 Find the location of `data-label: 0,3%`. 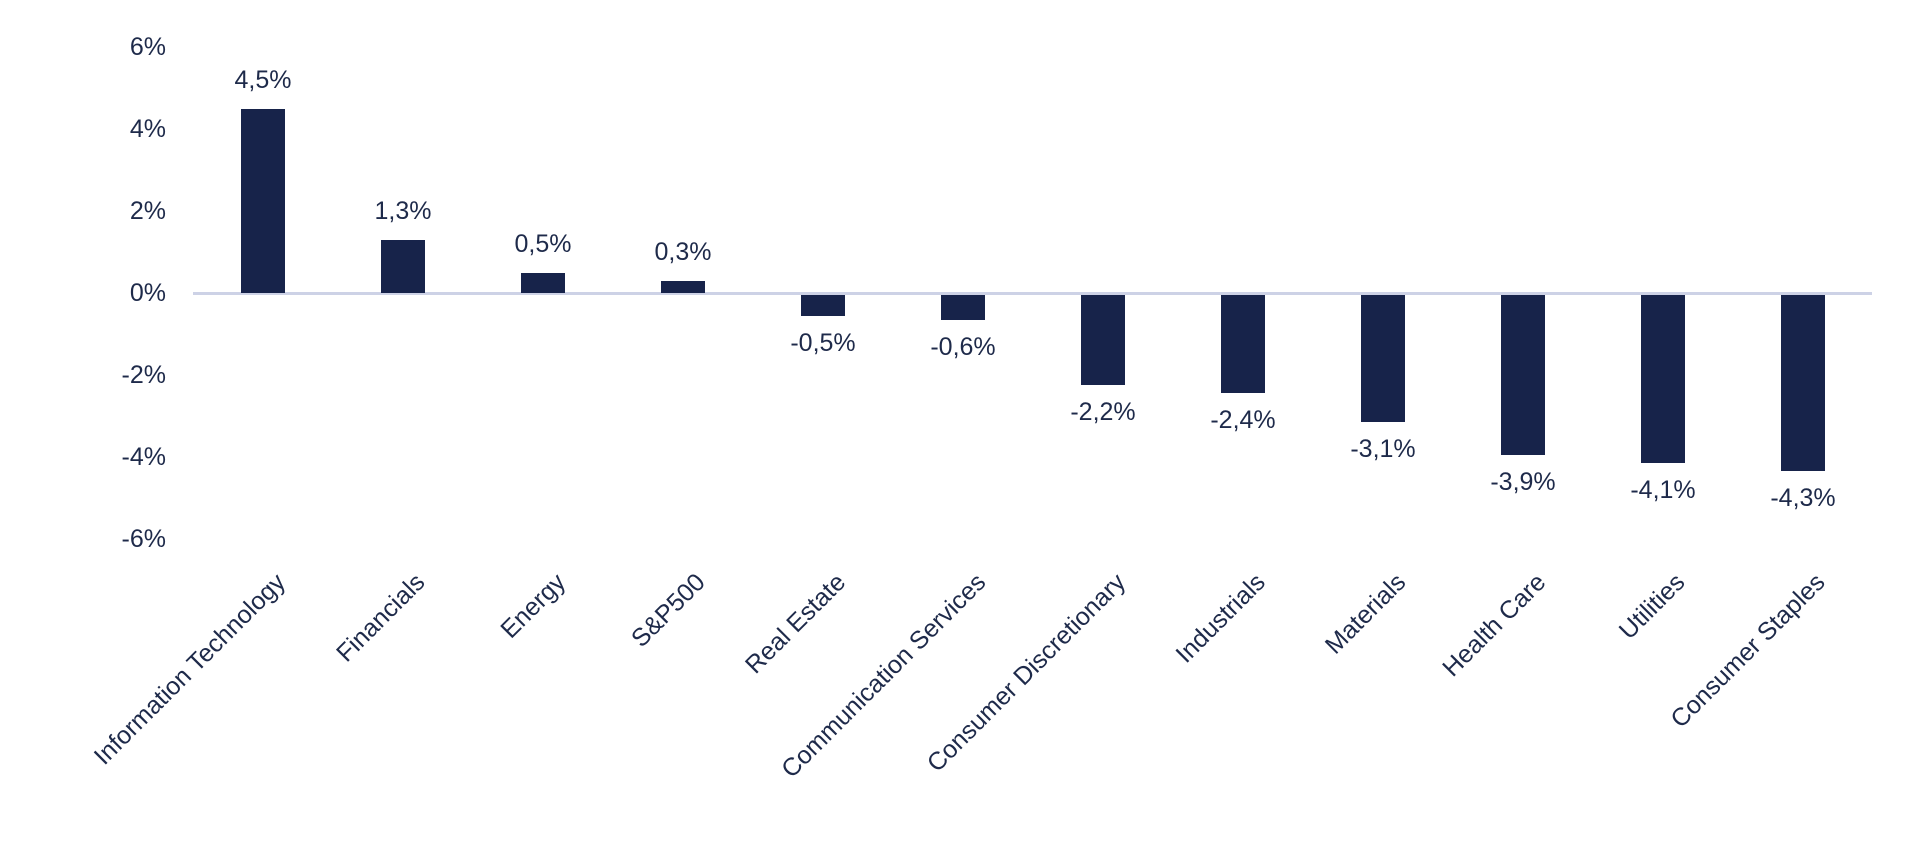

data-label: 0,3% is located at coordinates (683, 251).